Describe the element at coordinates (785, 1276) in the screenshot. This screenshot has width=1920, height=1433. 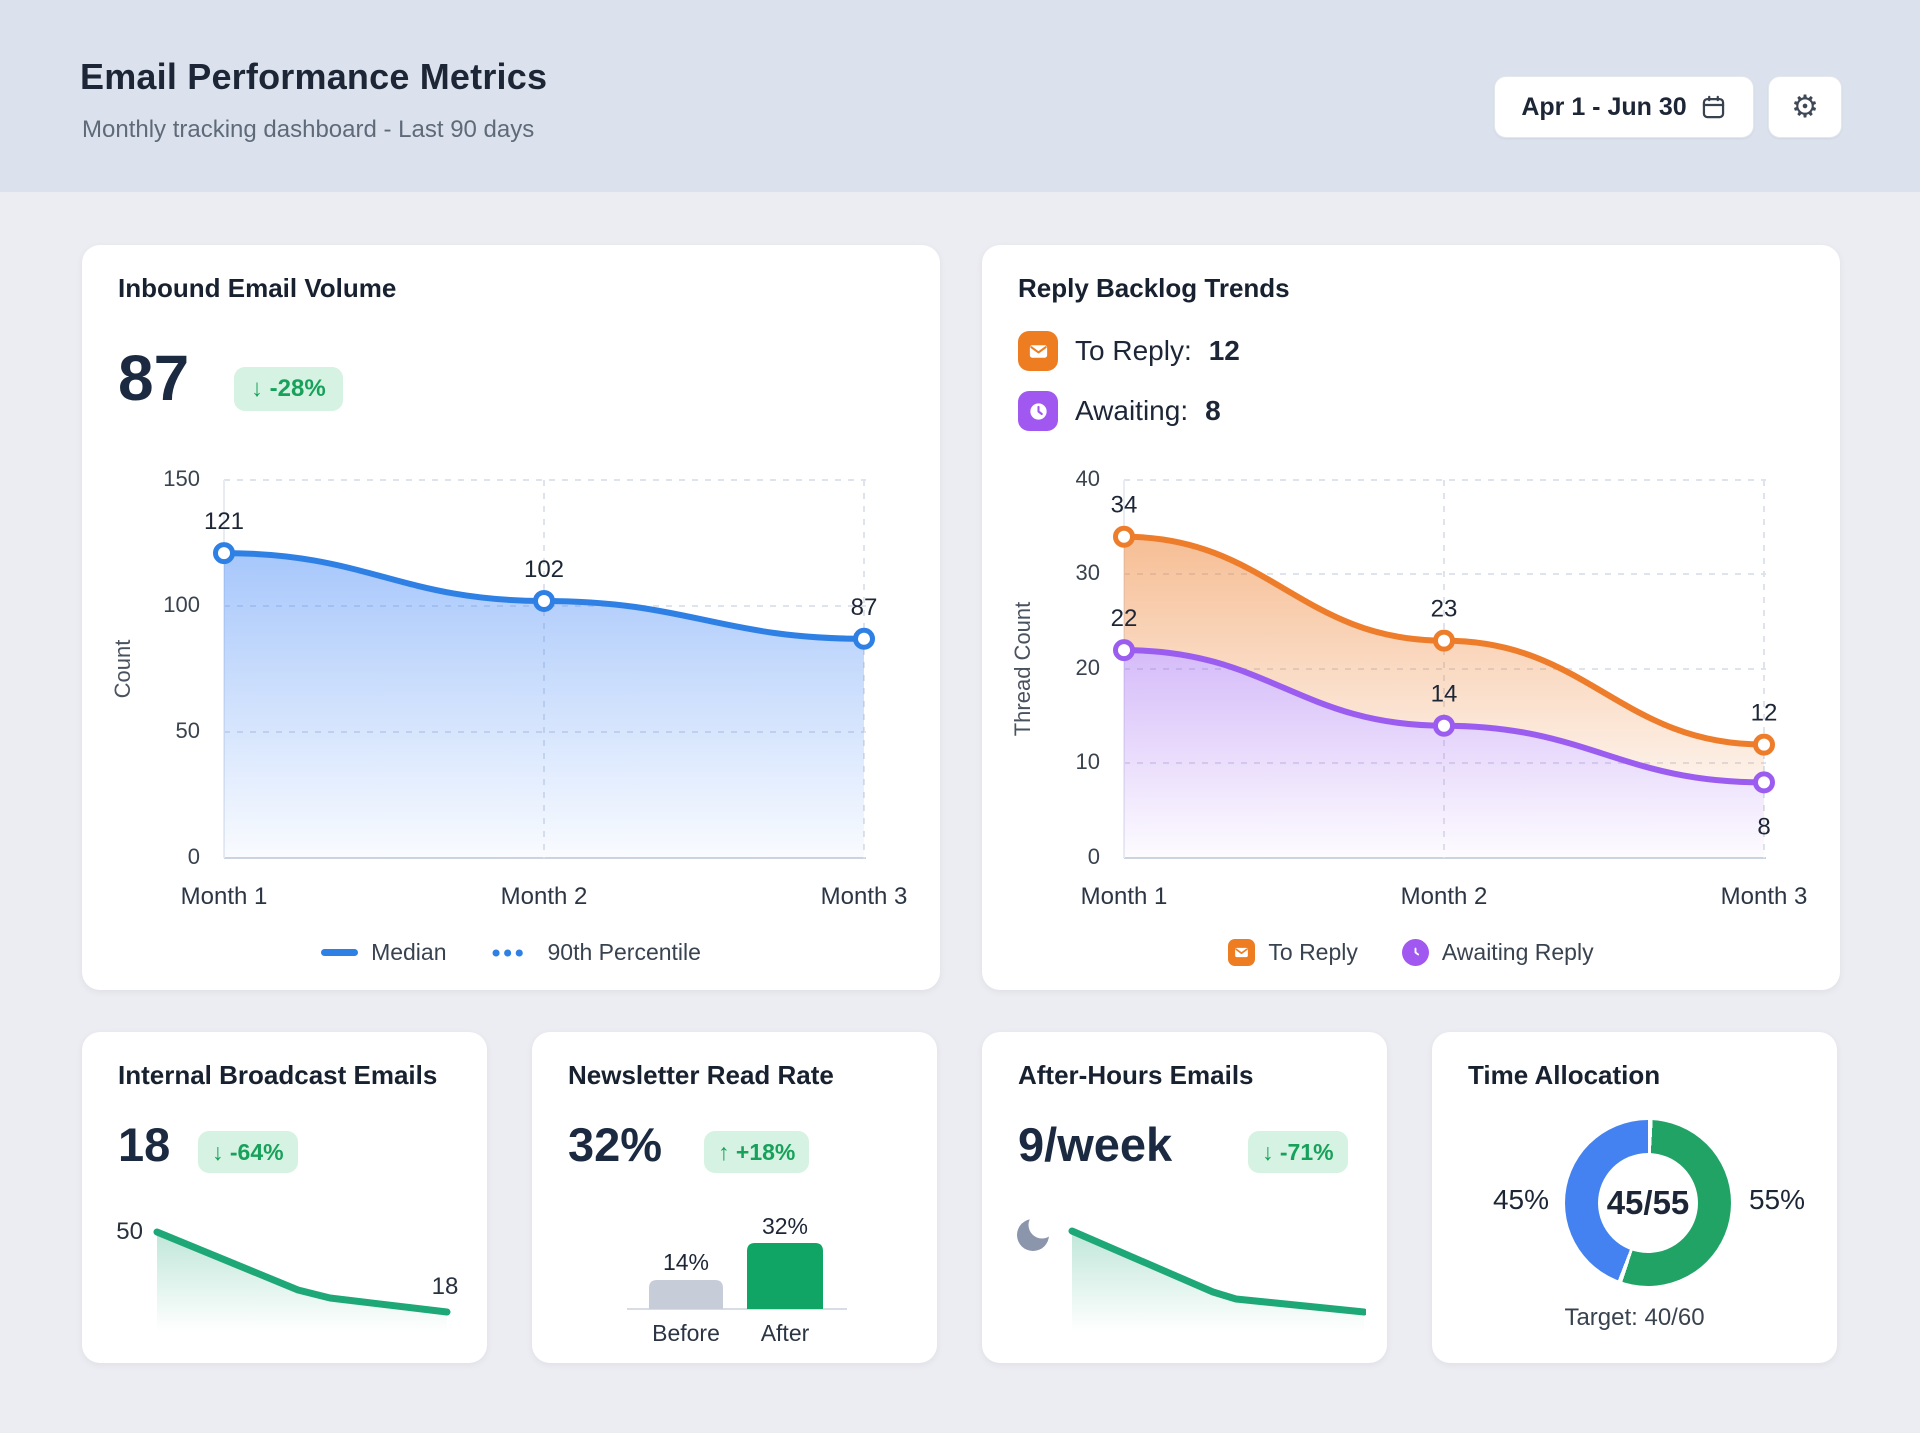
I see `after-bar` at that location.